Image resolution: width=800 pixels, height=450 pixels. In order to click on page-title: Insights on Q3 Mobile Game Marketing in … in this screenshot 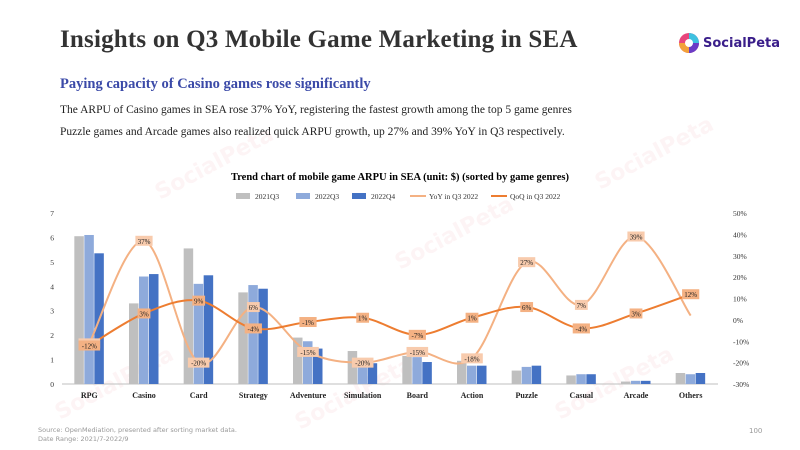, I will do `click(319, 39)`.